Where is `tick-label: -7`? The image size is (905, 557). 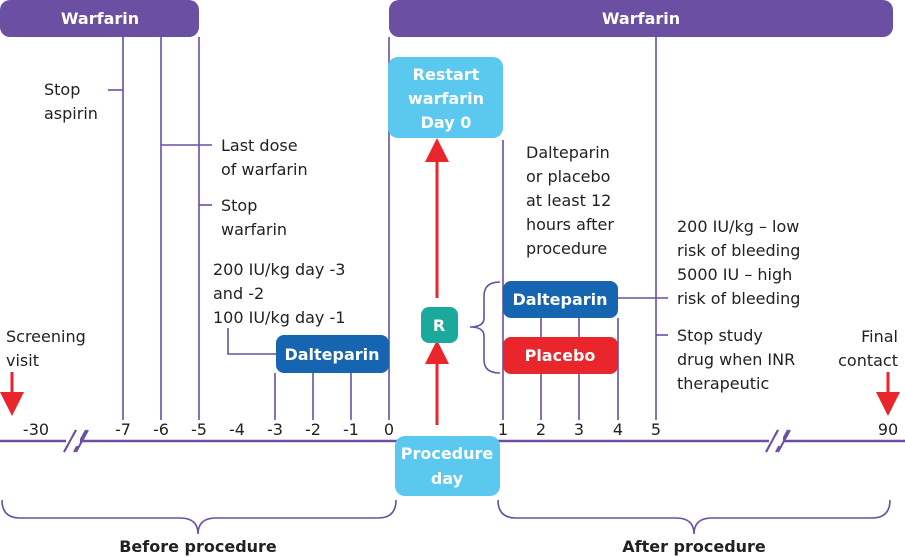
tick-label: -7 is located at coordinates (123, 429).